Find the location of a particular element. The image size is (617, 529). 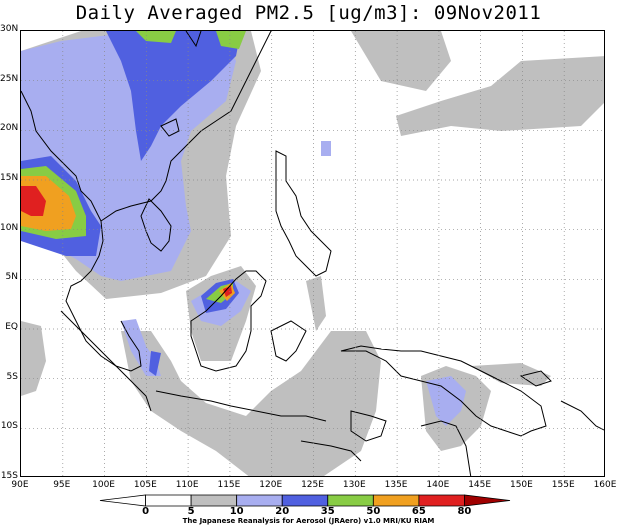

lon-tick-label: 90E is located at coordinates (20, 485).